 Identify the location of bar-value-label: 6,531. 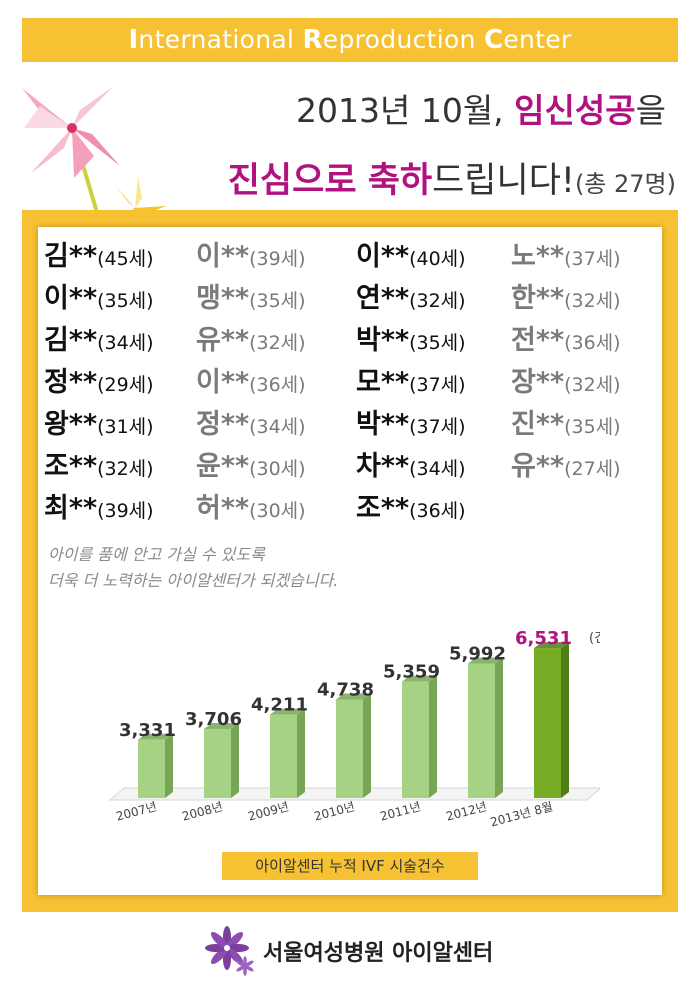
(543, 638).